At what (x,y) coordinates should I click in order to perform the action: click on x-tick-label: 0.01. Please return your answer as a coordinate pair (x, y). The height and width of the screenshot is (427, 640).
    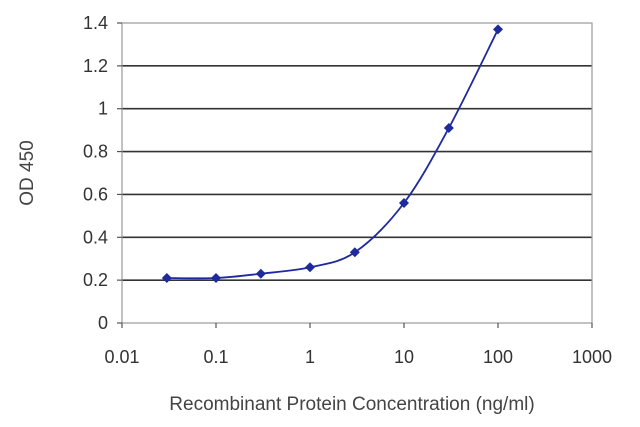
    Looking at the image, I should click on (121, 357).